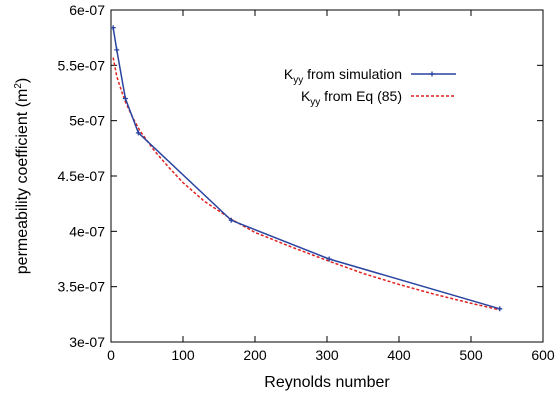 The height and width of the screenshot is (396, 558). I want to click on y-tick-label: 5.5e-07, so click(82, 65).